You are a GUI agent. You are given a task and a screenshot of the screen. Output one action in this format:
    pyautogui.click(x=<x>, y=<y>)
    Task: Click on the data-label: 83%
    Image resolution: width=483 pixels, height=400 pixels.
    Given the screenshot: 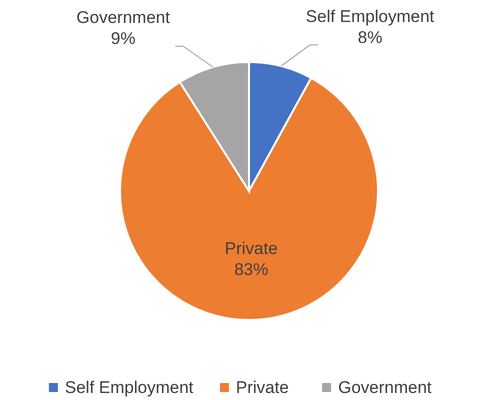 What is the action you would take?
    pyautogui.click(x=251, y=269)
    